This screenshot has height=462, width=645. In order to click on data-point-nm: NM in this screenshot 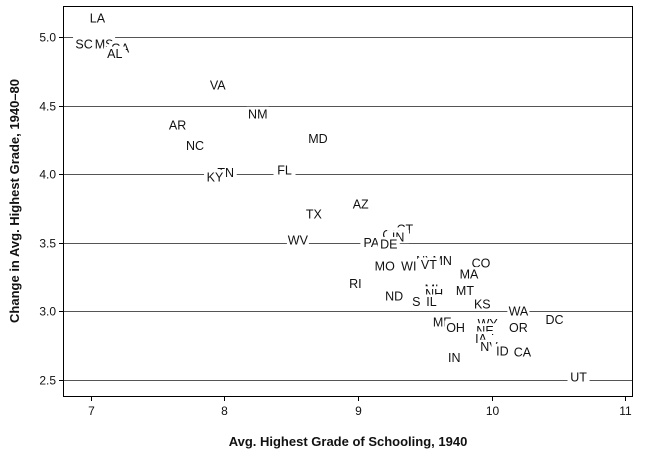, I will do `click(257, 113)`.